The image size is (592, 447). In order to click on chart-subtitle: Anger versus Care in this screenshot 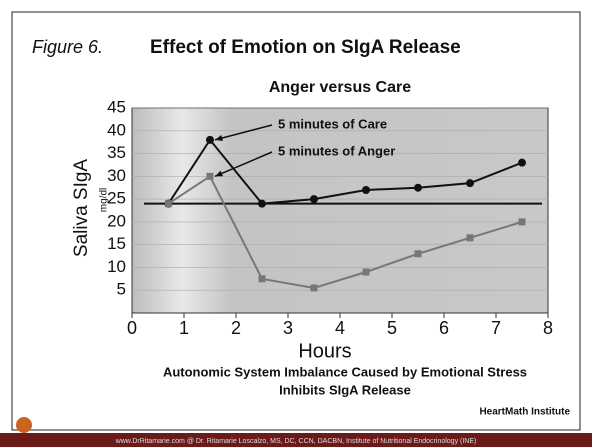, I will do `click(340, 87)`.